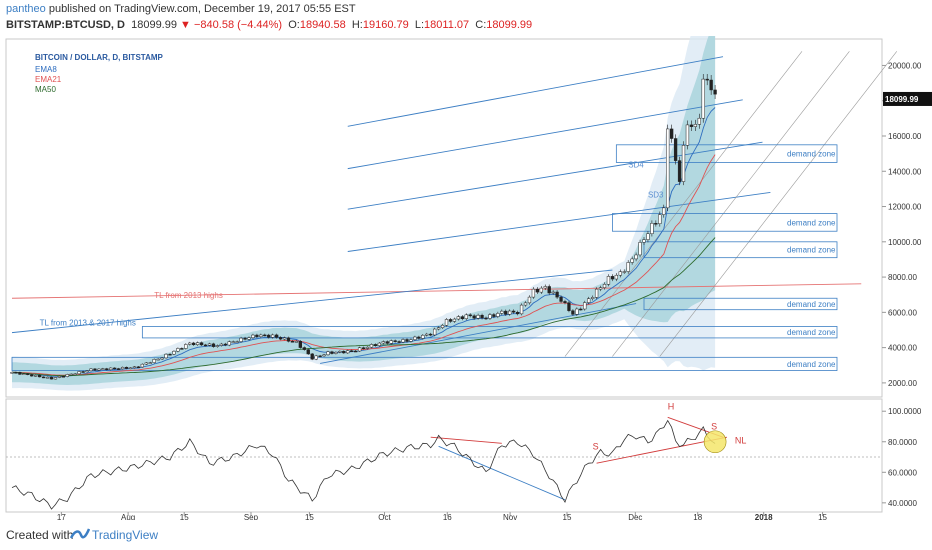  What do you see at coordinates (811, 304) in the screenshot?
I see `demand-zone-label-3: demand zone` at bounding box center [811, 304].